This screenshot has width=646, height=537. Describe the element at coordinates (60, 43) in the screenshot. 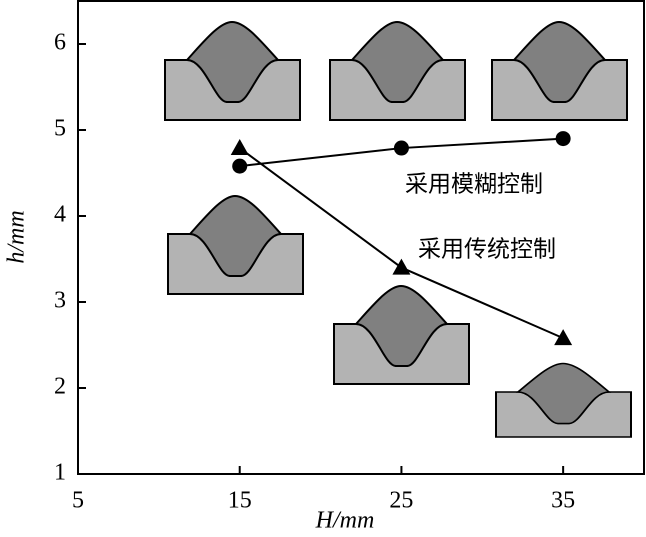

I see `y-tick-label: 6` at that location.